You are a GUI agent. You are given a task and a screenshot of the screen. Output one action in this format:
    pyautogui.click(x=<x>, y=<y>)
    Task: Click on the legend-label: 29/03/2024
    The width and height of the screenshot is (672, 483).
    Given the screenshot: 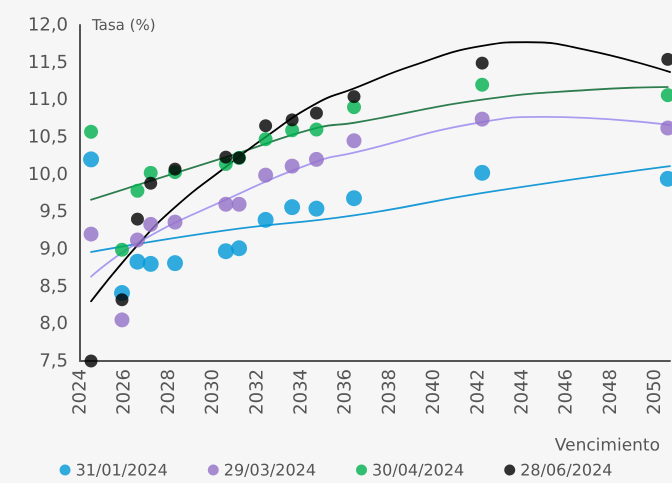 What is the action you would take?
    pyautogui.click(x=270, y=470)
    